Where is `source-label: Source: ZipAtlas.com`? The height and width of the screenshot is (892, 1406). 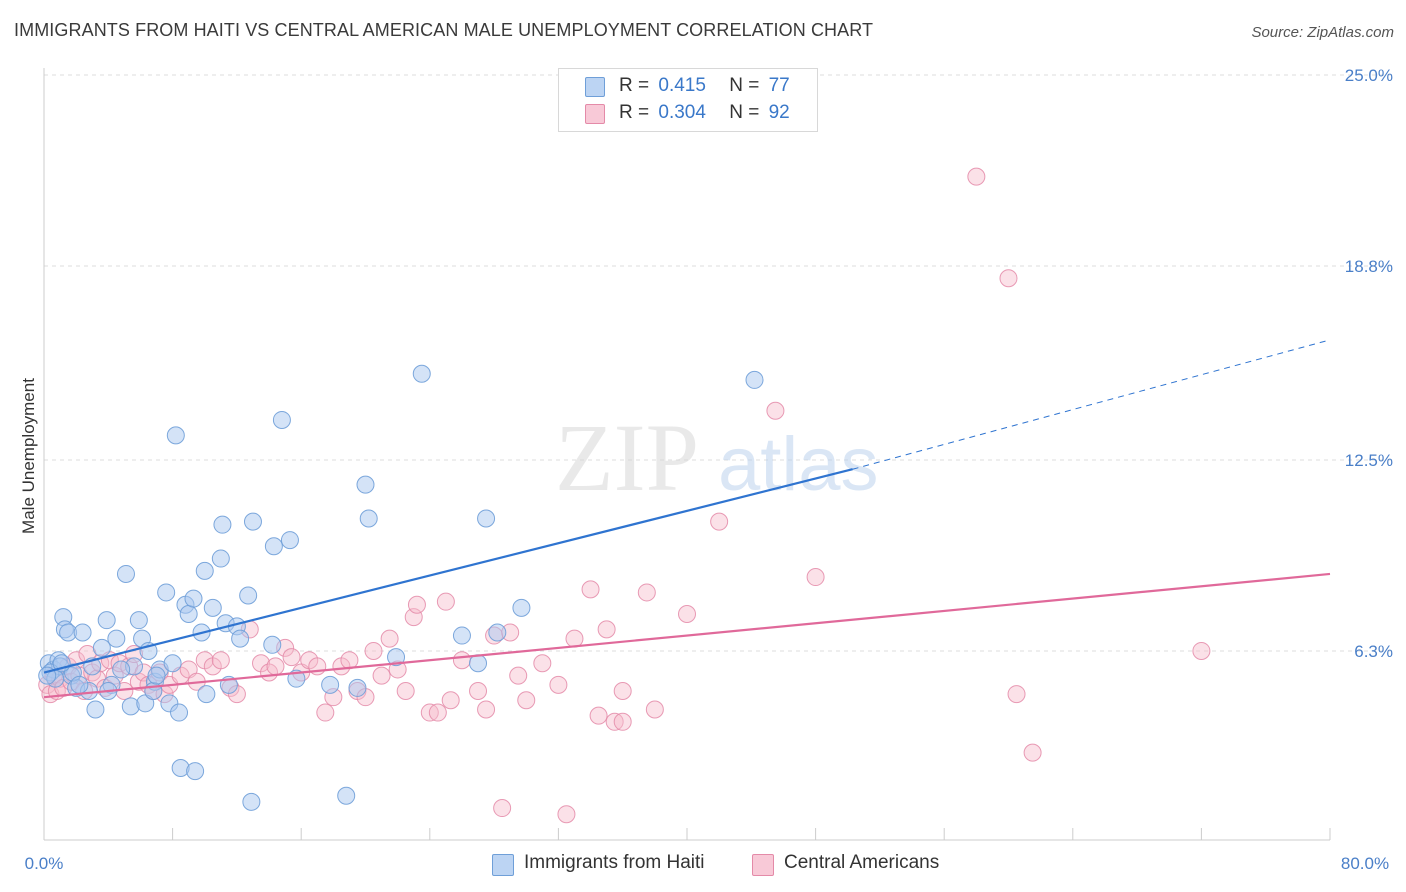 source-label: Source: ZipAtlas.com is located at coordinates (1322, 32).